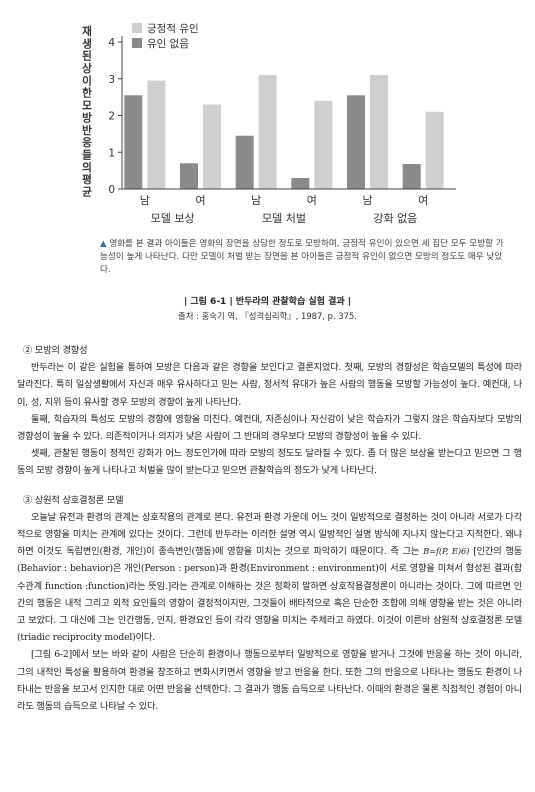 The width and height of the screenshot is (535, 792). What do you see at coordinates (87, 130) in the screenshot?
I see `y-label-char: 반` at bounding box center [87, 130].